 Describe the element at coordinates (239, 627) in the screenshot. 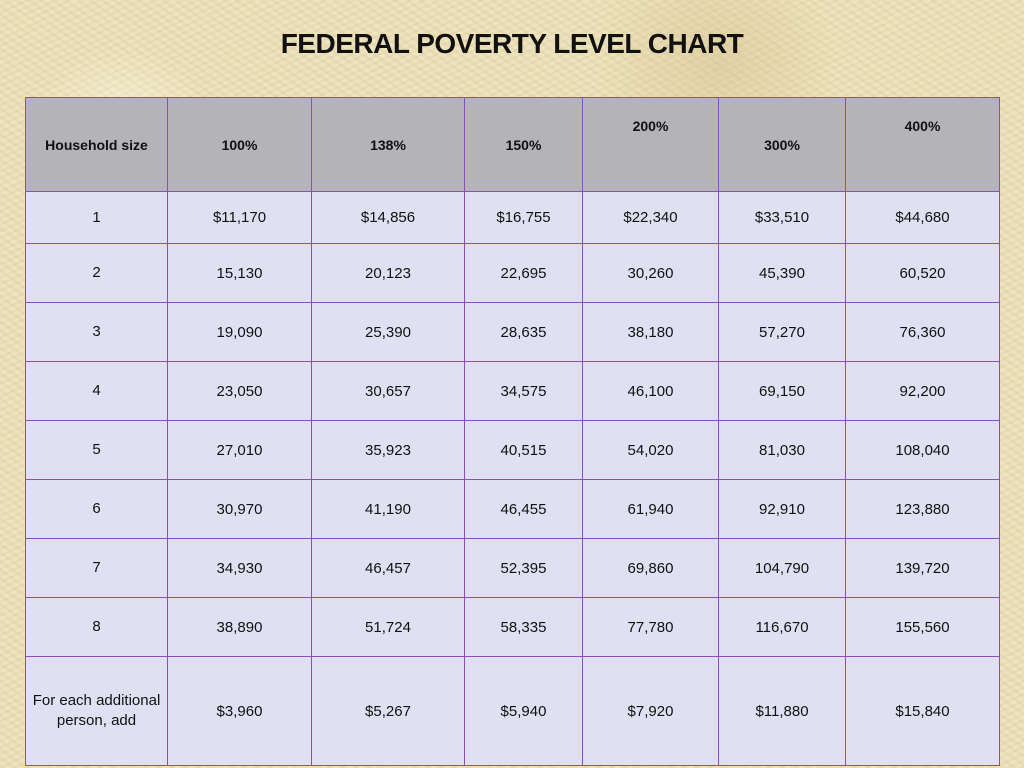

I see `cell-100-percent: 38,890` at that location.